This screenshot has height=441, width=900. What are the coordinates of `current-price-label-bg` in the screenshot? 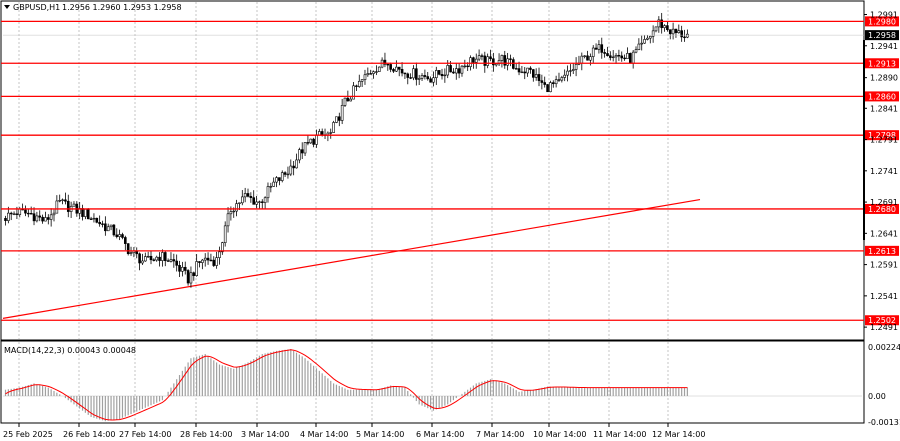 It's located at (882, 35).